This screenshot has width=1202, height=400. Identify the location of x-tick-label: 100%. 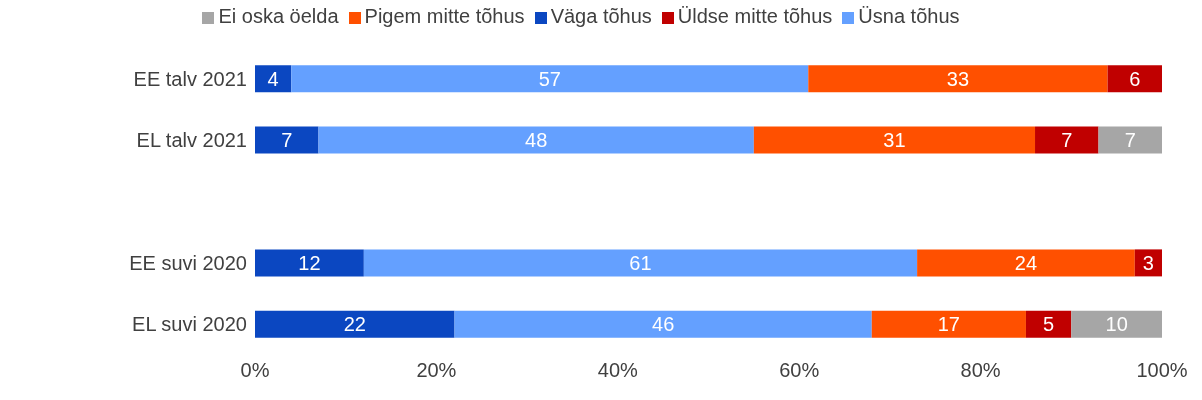
(1162, 370).